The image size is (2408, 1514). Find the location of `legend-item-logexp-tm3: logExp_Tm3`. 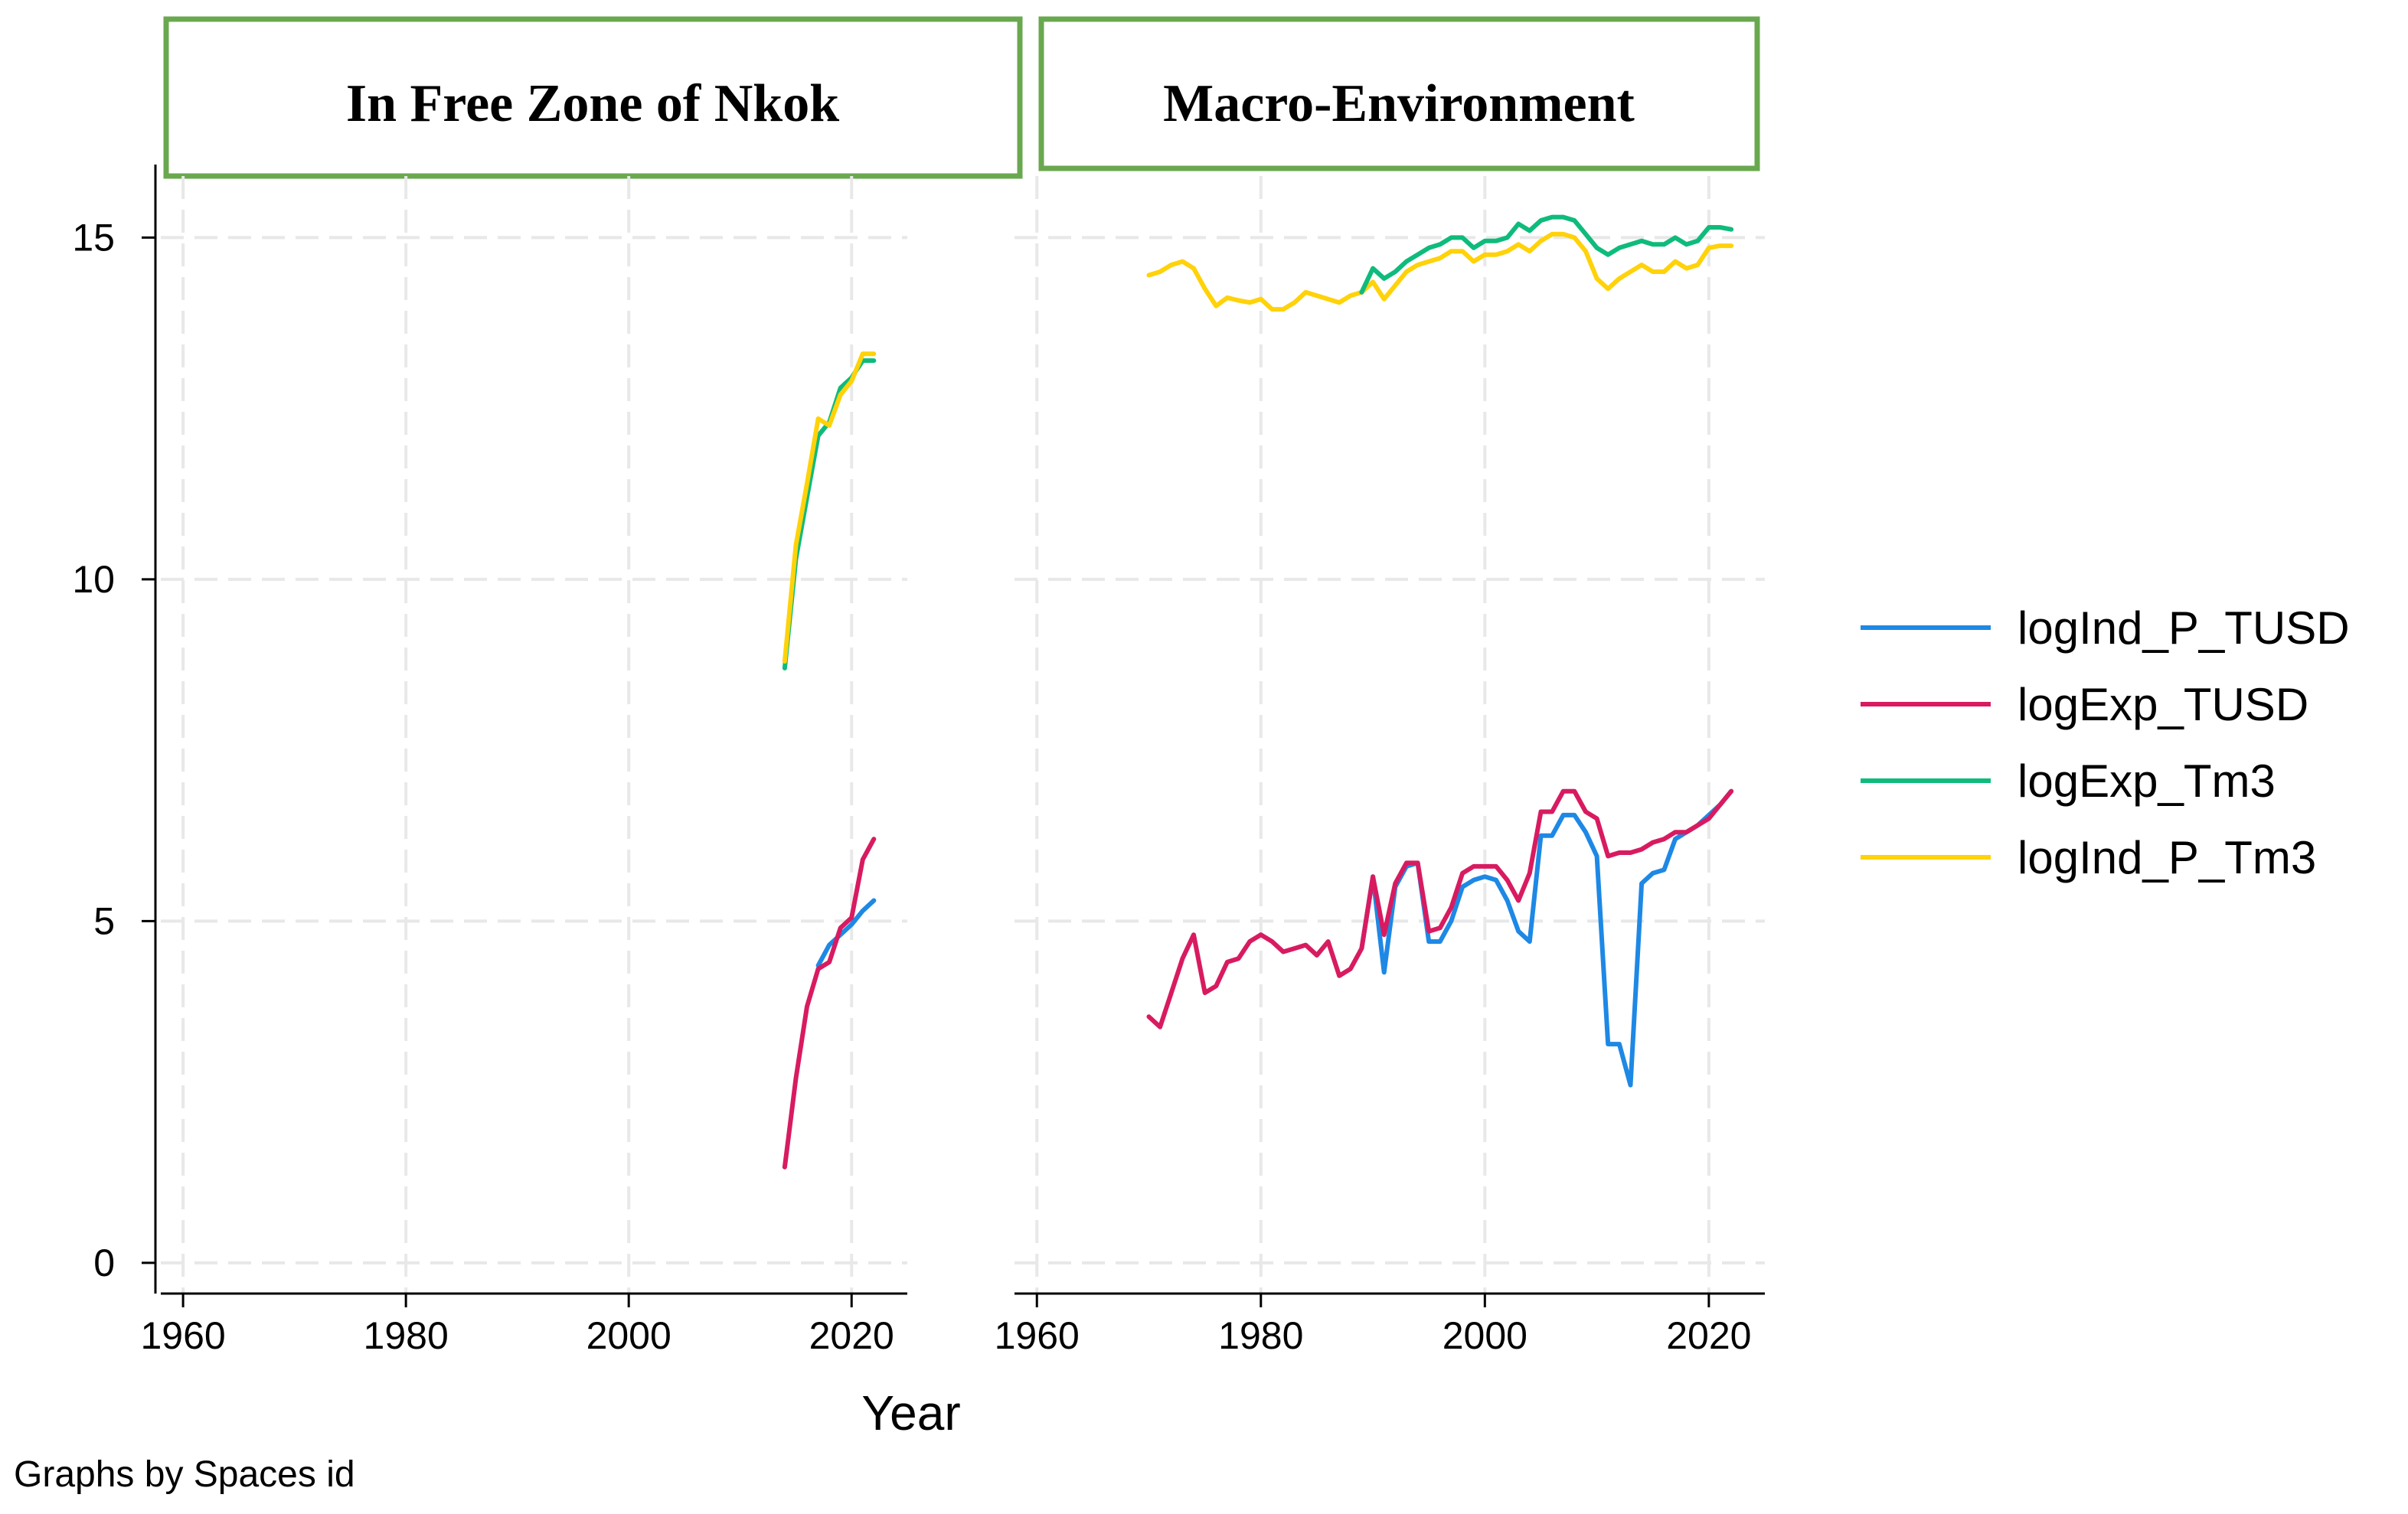

legend-item-logexp-tm3: logExp_Tm3 is located at coordinates (2068, 781).